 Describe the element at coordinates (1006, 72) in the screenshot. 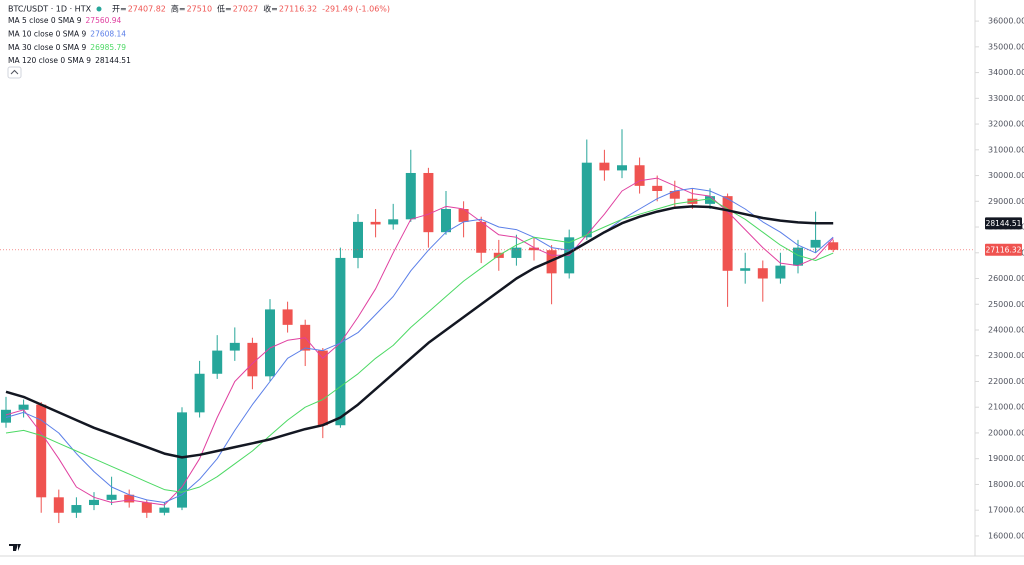

I see `y-tick-label: 34000.00` at that location.